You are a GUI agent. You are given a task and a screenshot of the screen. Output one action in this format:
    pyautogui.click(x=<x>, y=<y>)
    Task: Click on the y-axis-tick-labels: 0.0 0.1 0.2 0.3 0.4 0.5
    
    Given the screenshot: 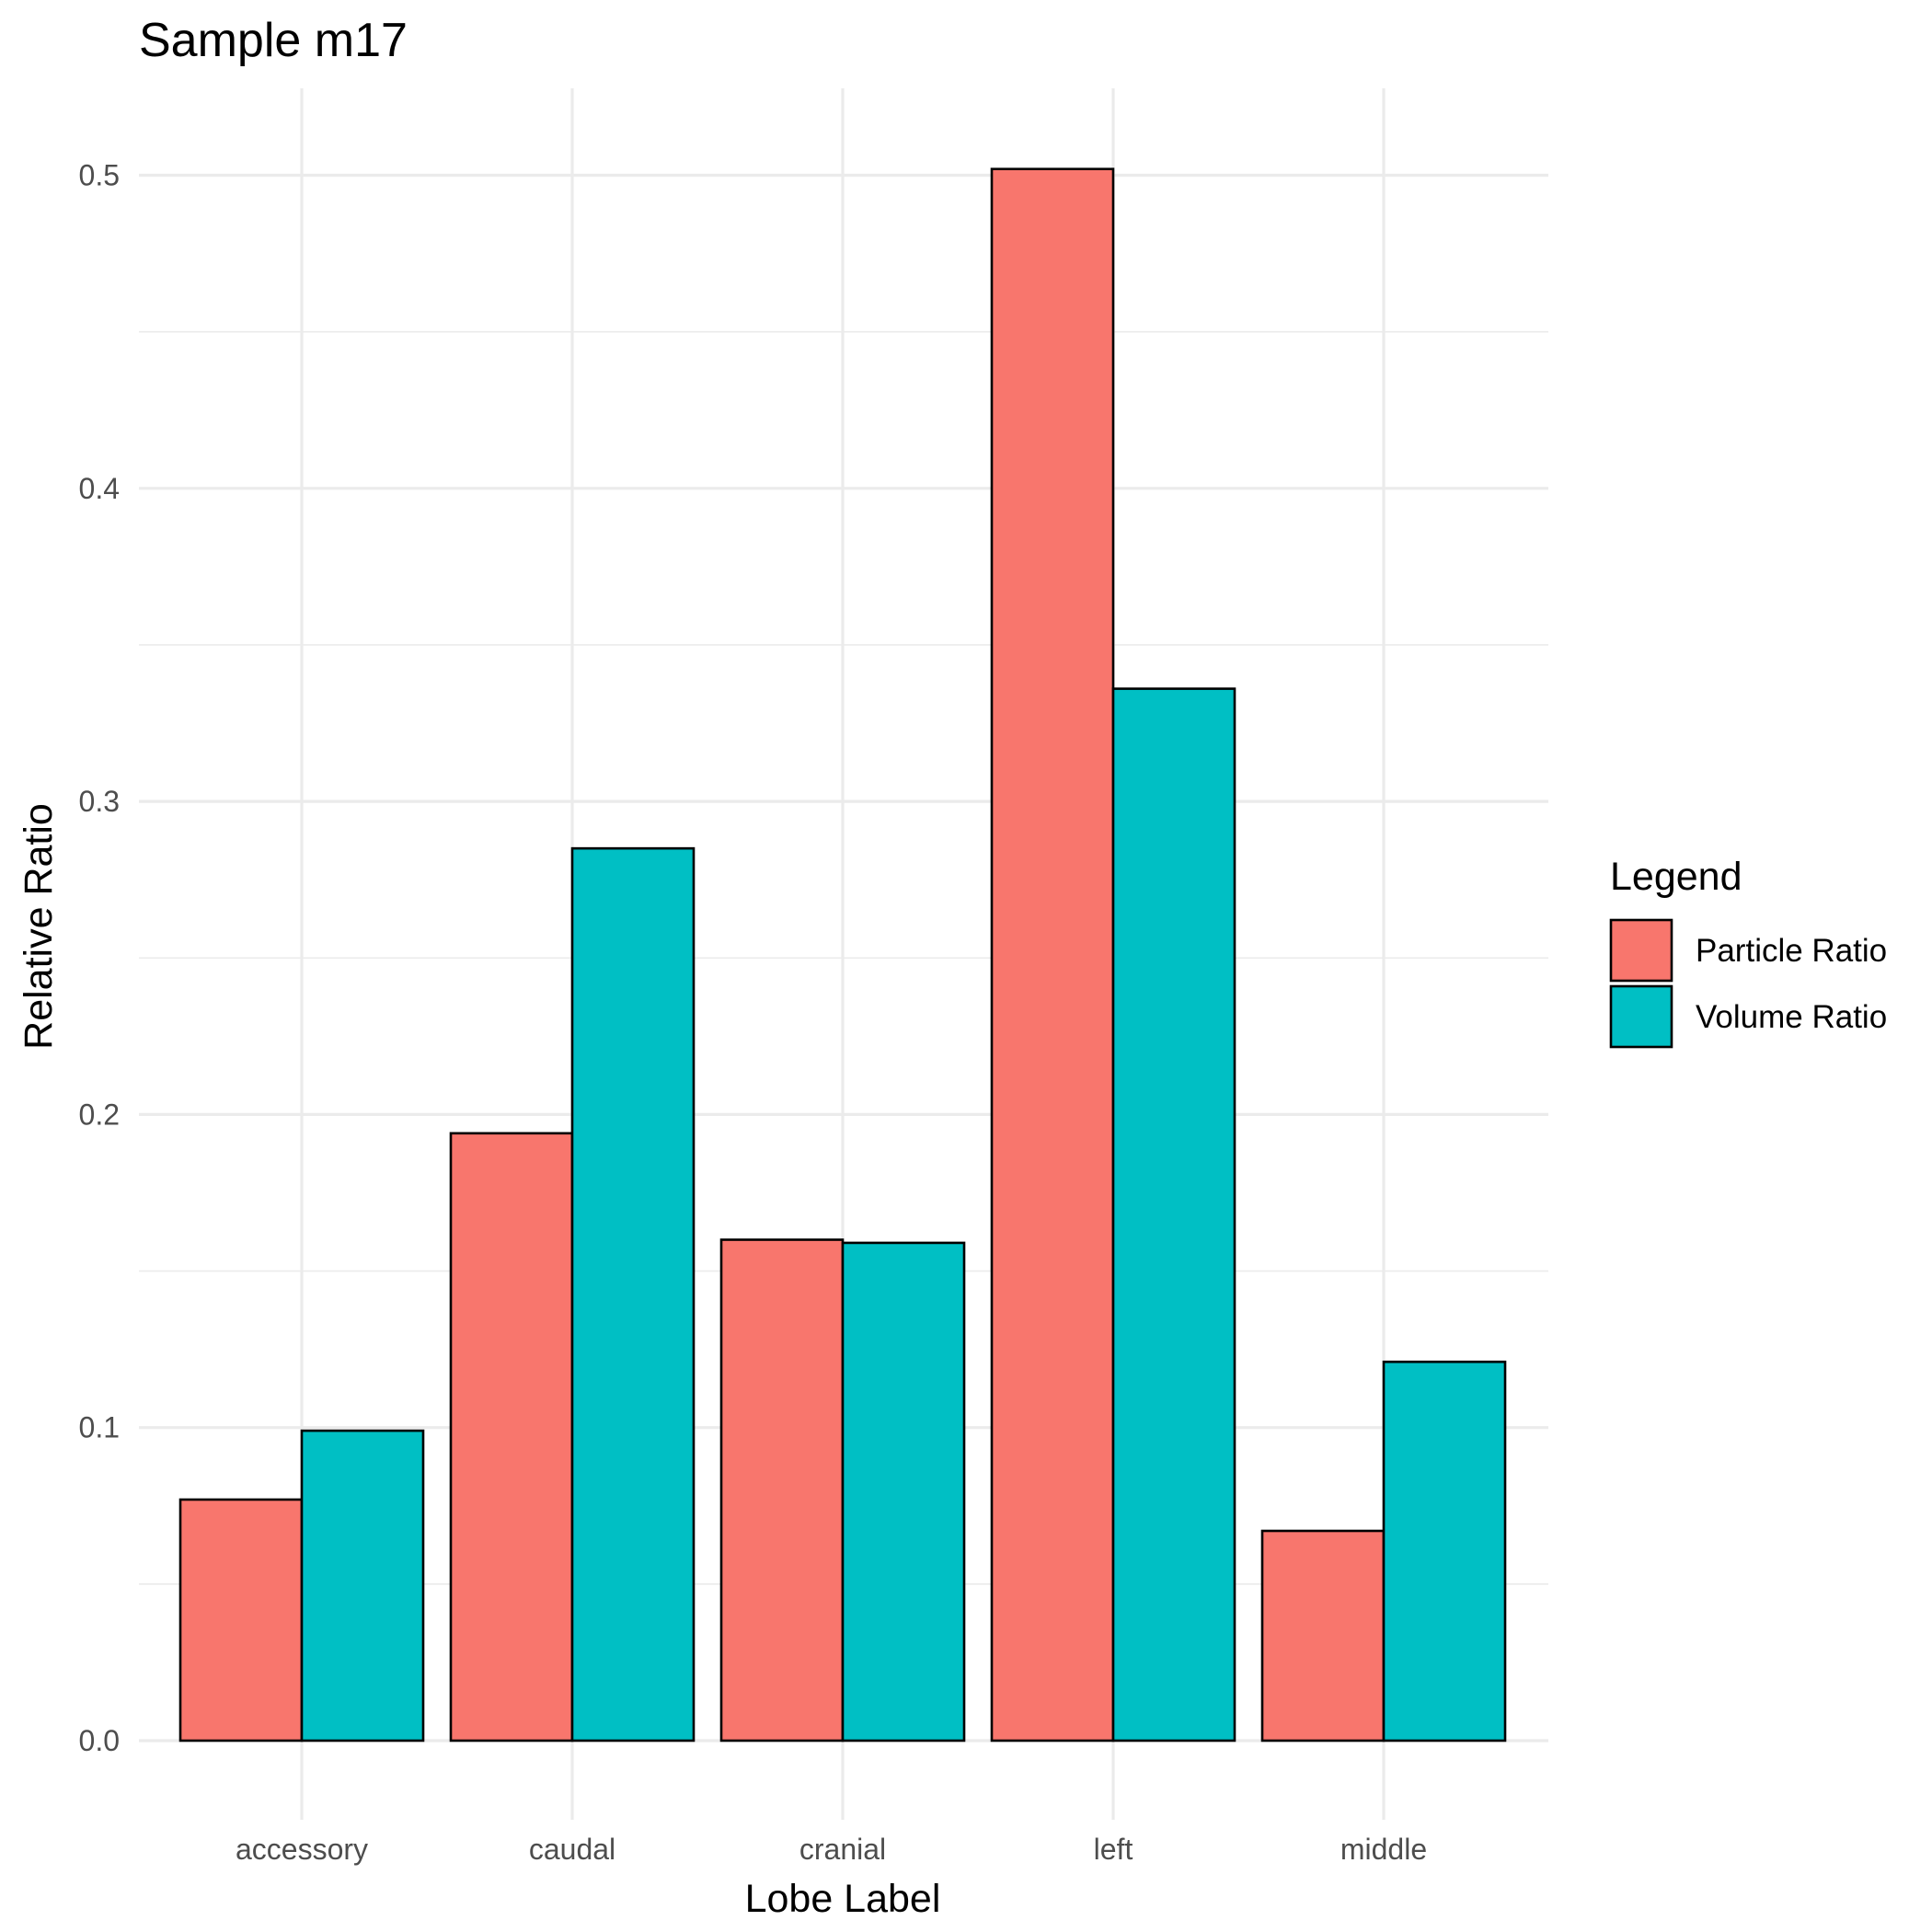 What is the action you would take?
    pyautogui.click(x=99, y=958)
    